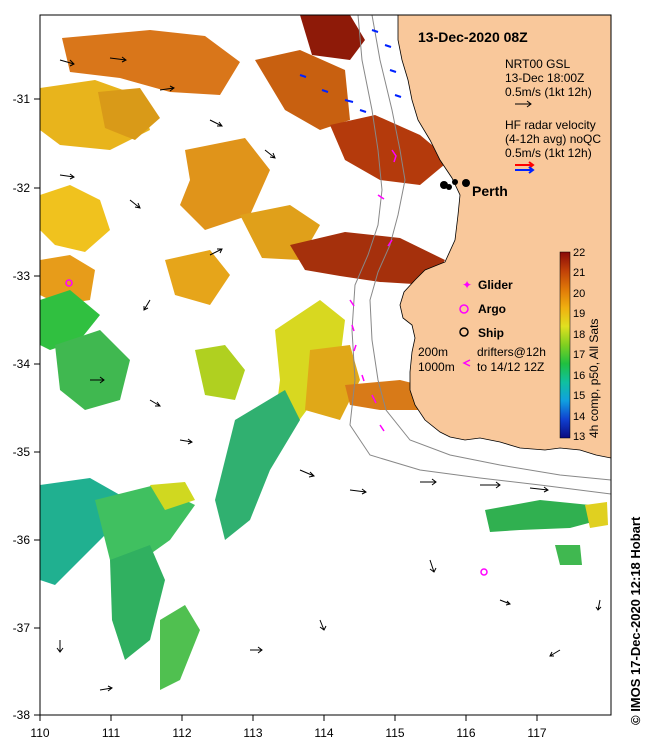 This screenshot has height=750, width=659. I want to click on hf-radar-arrows, so click(350, 71).